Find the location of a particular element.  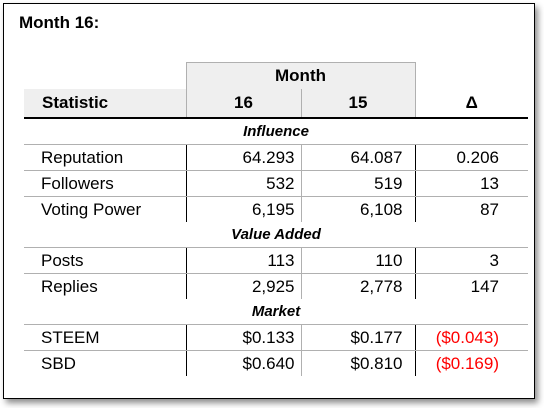

month-16-value: 113 is located at coordinates (243, 260).